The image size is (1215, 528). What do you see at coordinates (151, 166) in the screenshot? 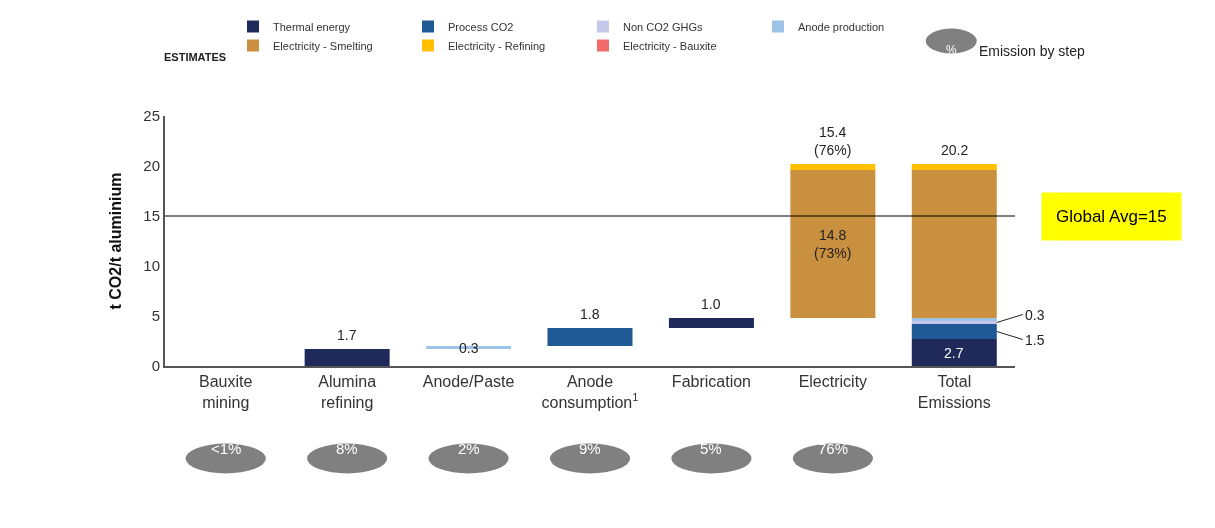
I see `y-tick-label: 20` at bounding box center [151, 166].